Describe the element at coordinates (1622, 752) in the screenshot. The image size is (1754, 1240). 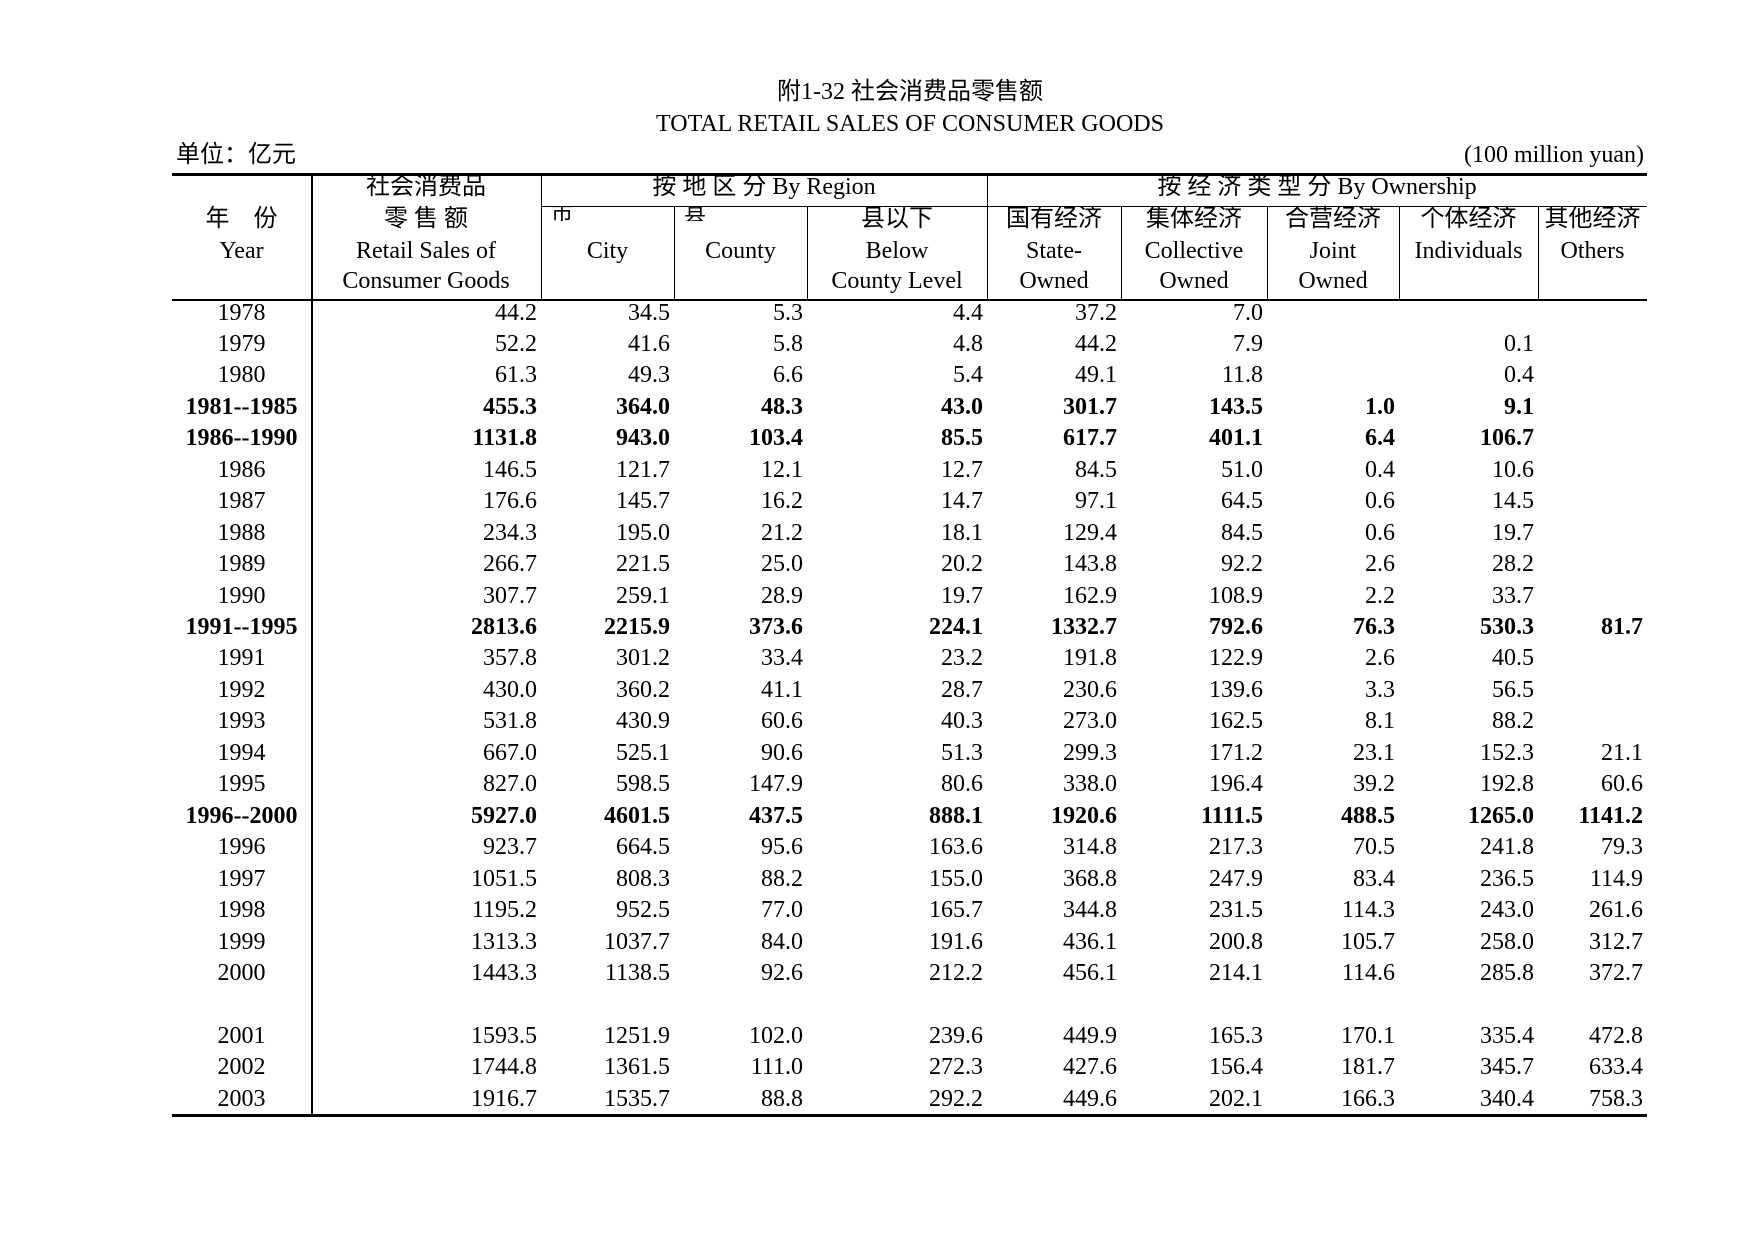
I see `cell: 21.1` at that location.